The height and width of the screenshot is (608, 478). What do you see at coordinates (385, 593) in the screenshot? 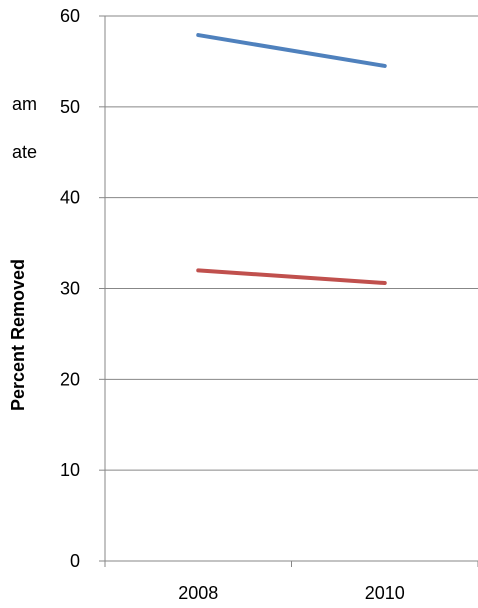
I see `x-tick-label-2010: 2010` at bounding box center [385, 593].